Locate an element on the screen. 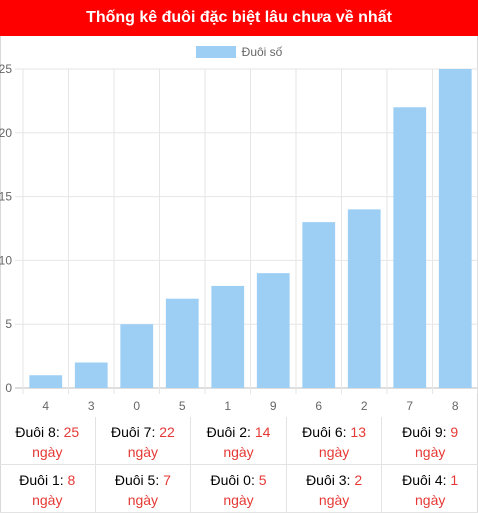  x-tick-label: 9 is located at coordinates (273, 406).